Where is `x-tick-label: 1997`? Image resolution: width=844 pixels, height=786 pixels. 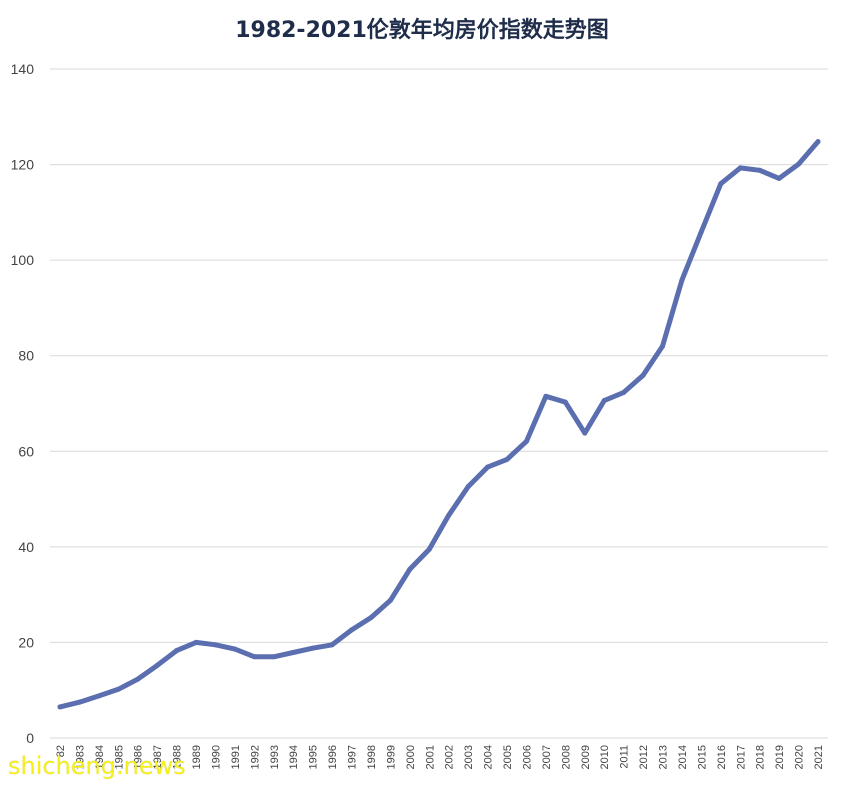 x-tick-label: 1997 is located at coordinates (353, 757).